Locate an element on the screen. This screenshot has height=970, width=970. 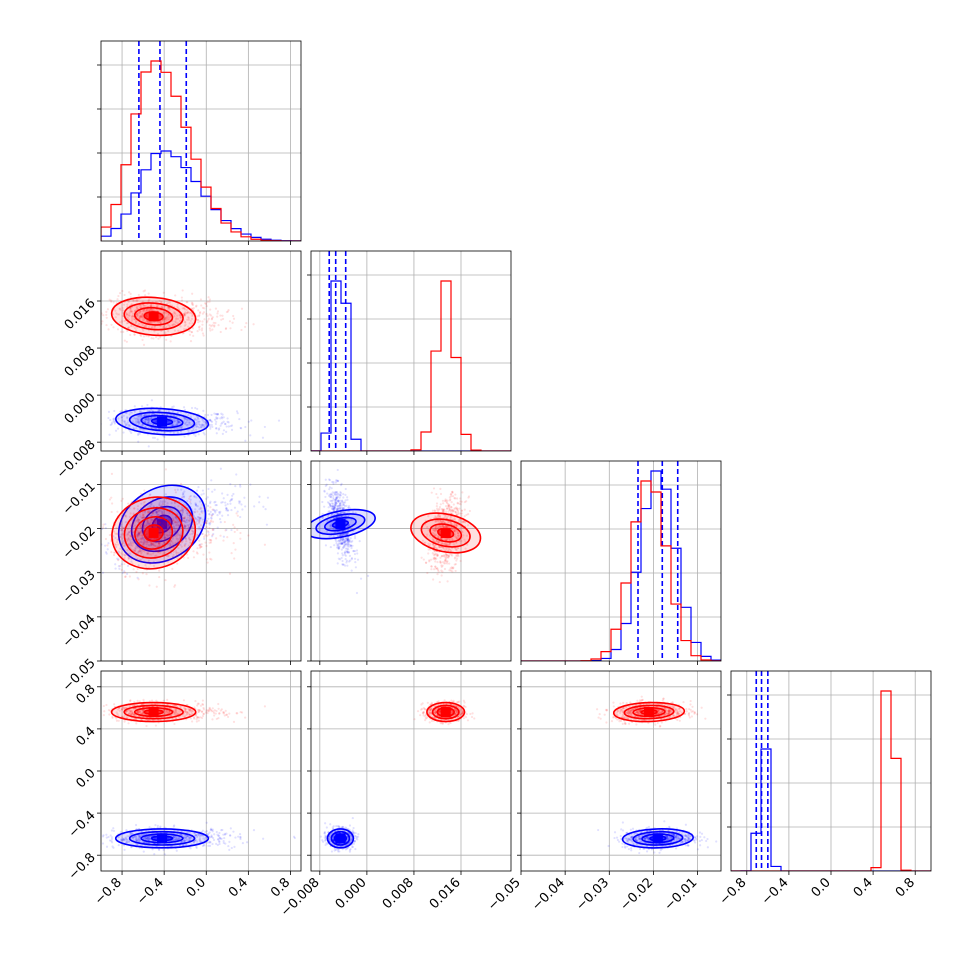
red-histogram is located at coordinates (201, 150).